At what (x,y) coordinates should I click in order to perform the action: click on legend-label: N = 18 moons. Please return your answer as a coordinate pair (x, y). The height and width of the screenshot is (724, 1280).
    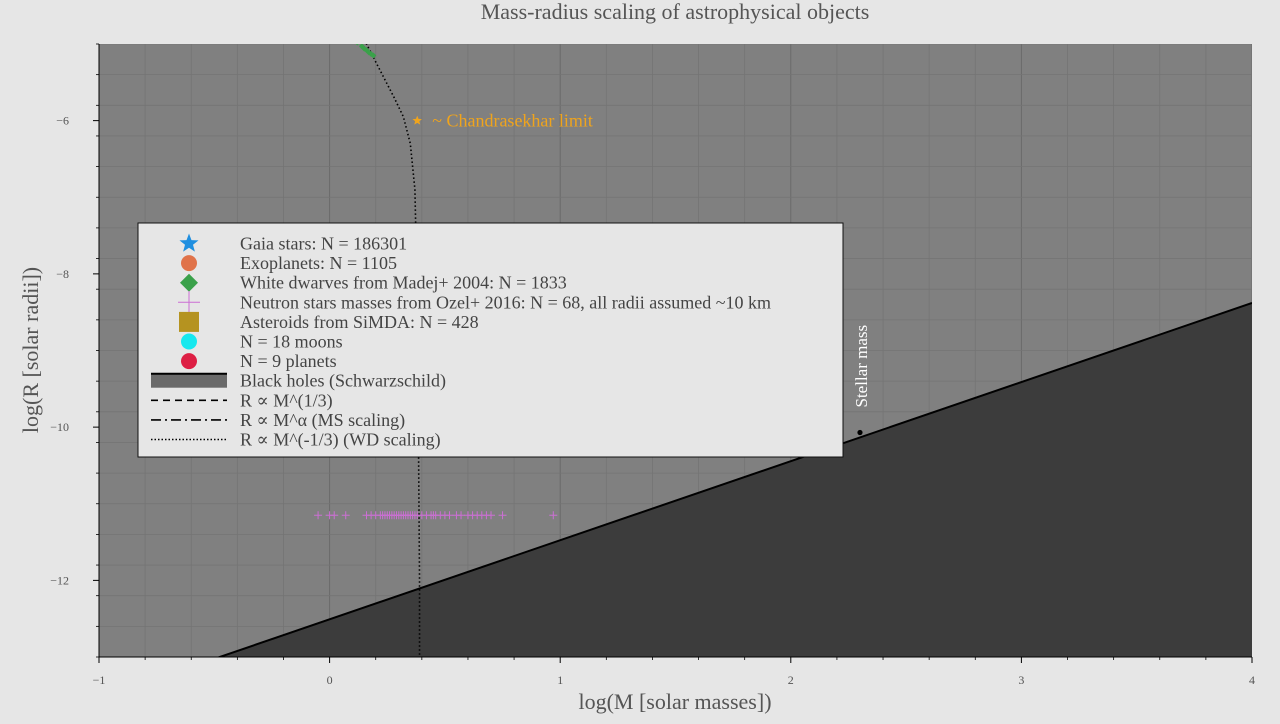
    Looking at the image, I should click on (291, 342).